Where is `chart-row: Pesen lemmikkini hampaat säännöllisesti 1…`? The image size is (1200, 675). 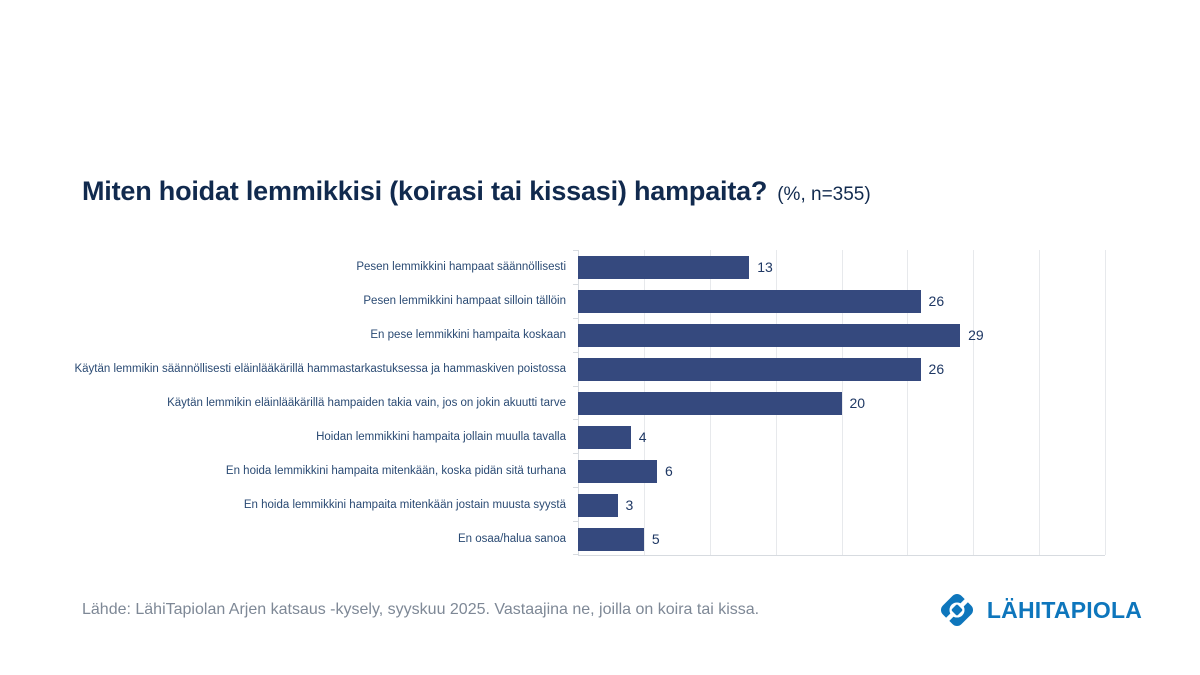
chart-row: Pesen lemmikkini hampaat säännöllisesti 1… is located at coordinates (593, 267).